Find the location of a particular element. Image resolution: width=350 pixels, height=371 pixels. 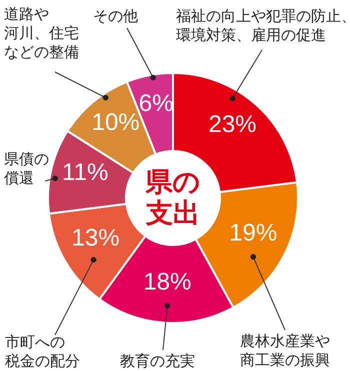

slice-label: 福祉の向上や犯罪の防止、環境対策、雇用の促進 is located at coordinates (263, 26).